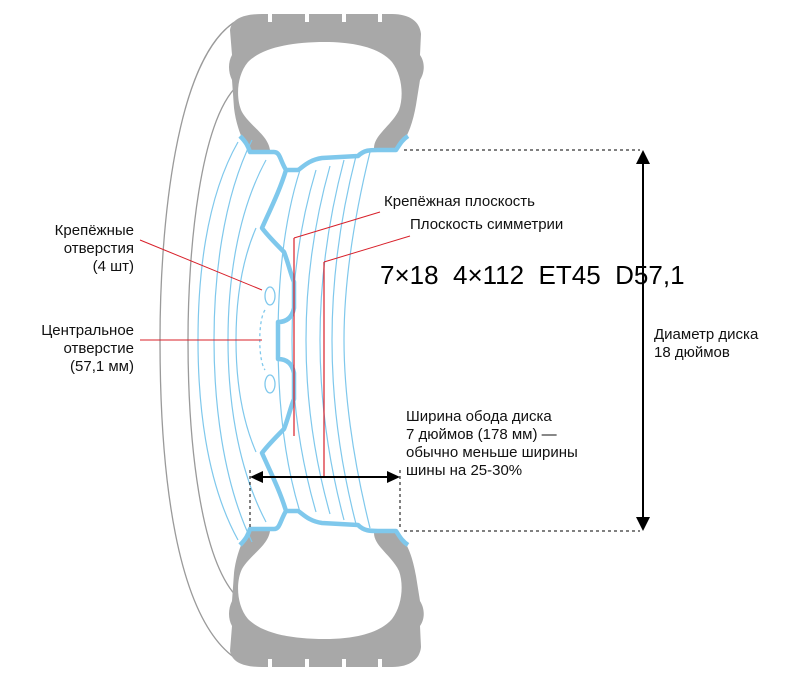  What do you see at coordinates (532, 275) in the screenshot?
I see `wheel-spec-code: 7×18 4×112 ET45 D57,1` at bounding box center [532, 275].